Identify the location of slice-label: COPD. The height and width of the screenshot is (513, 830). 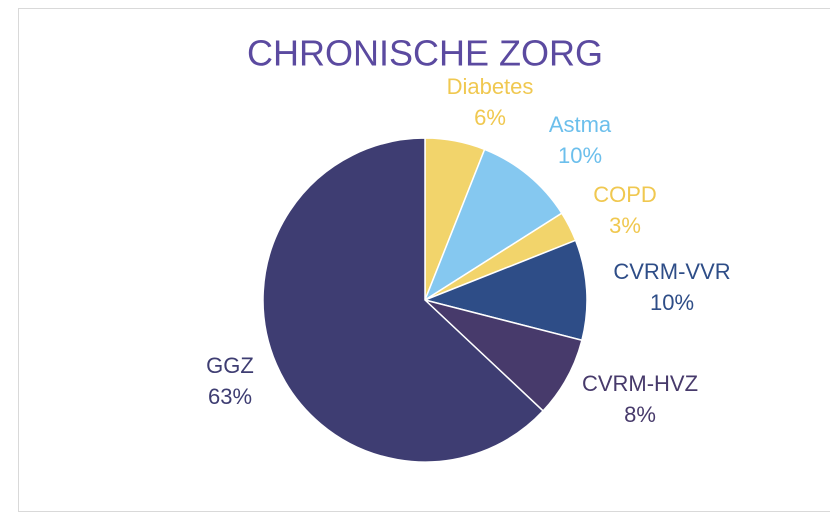
(625, 194).